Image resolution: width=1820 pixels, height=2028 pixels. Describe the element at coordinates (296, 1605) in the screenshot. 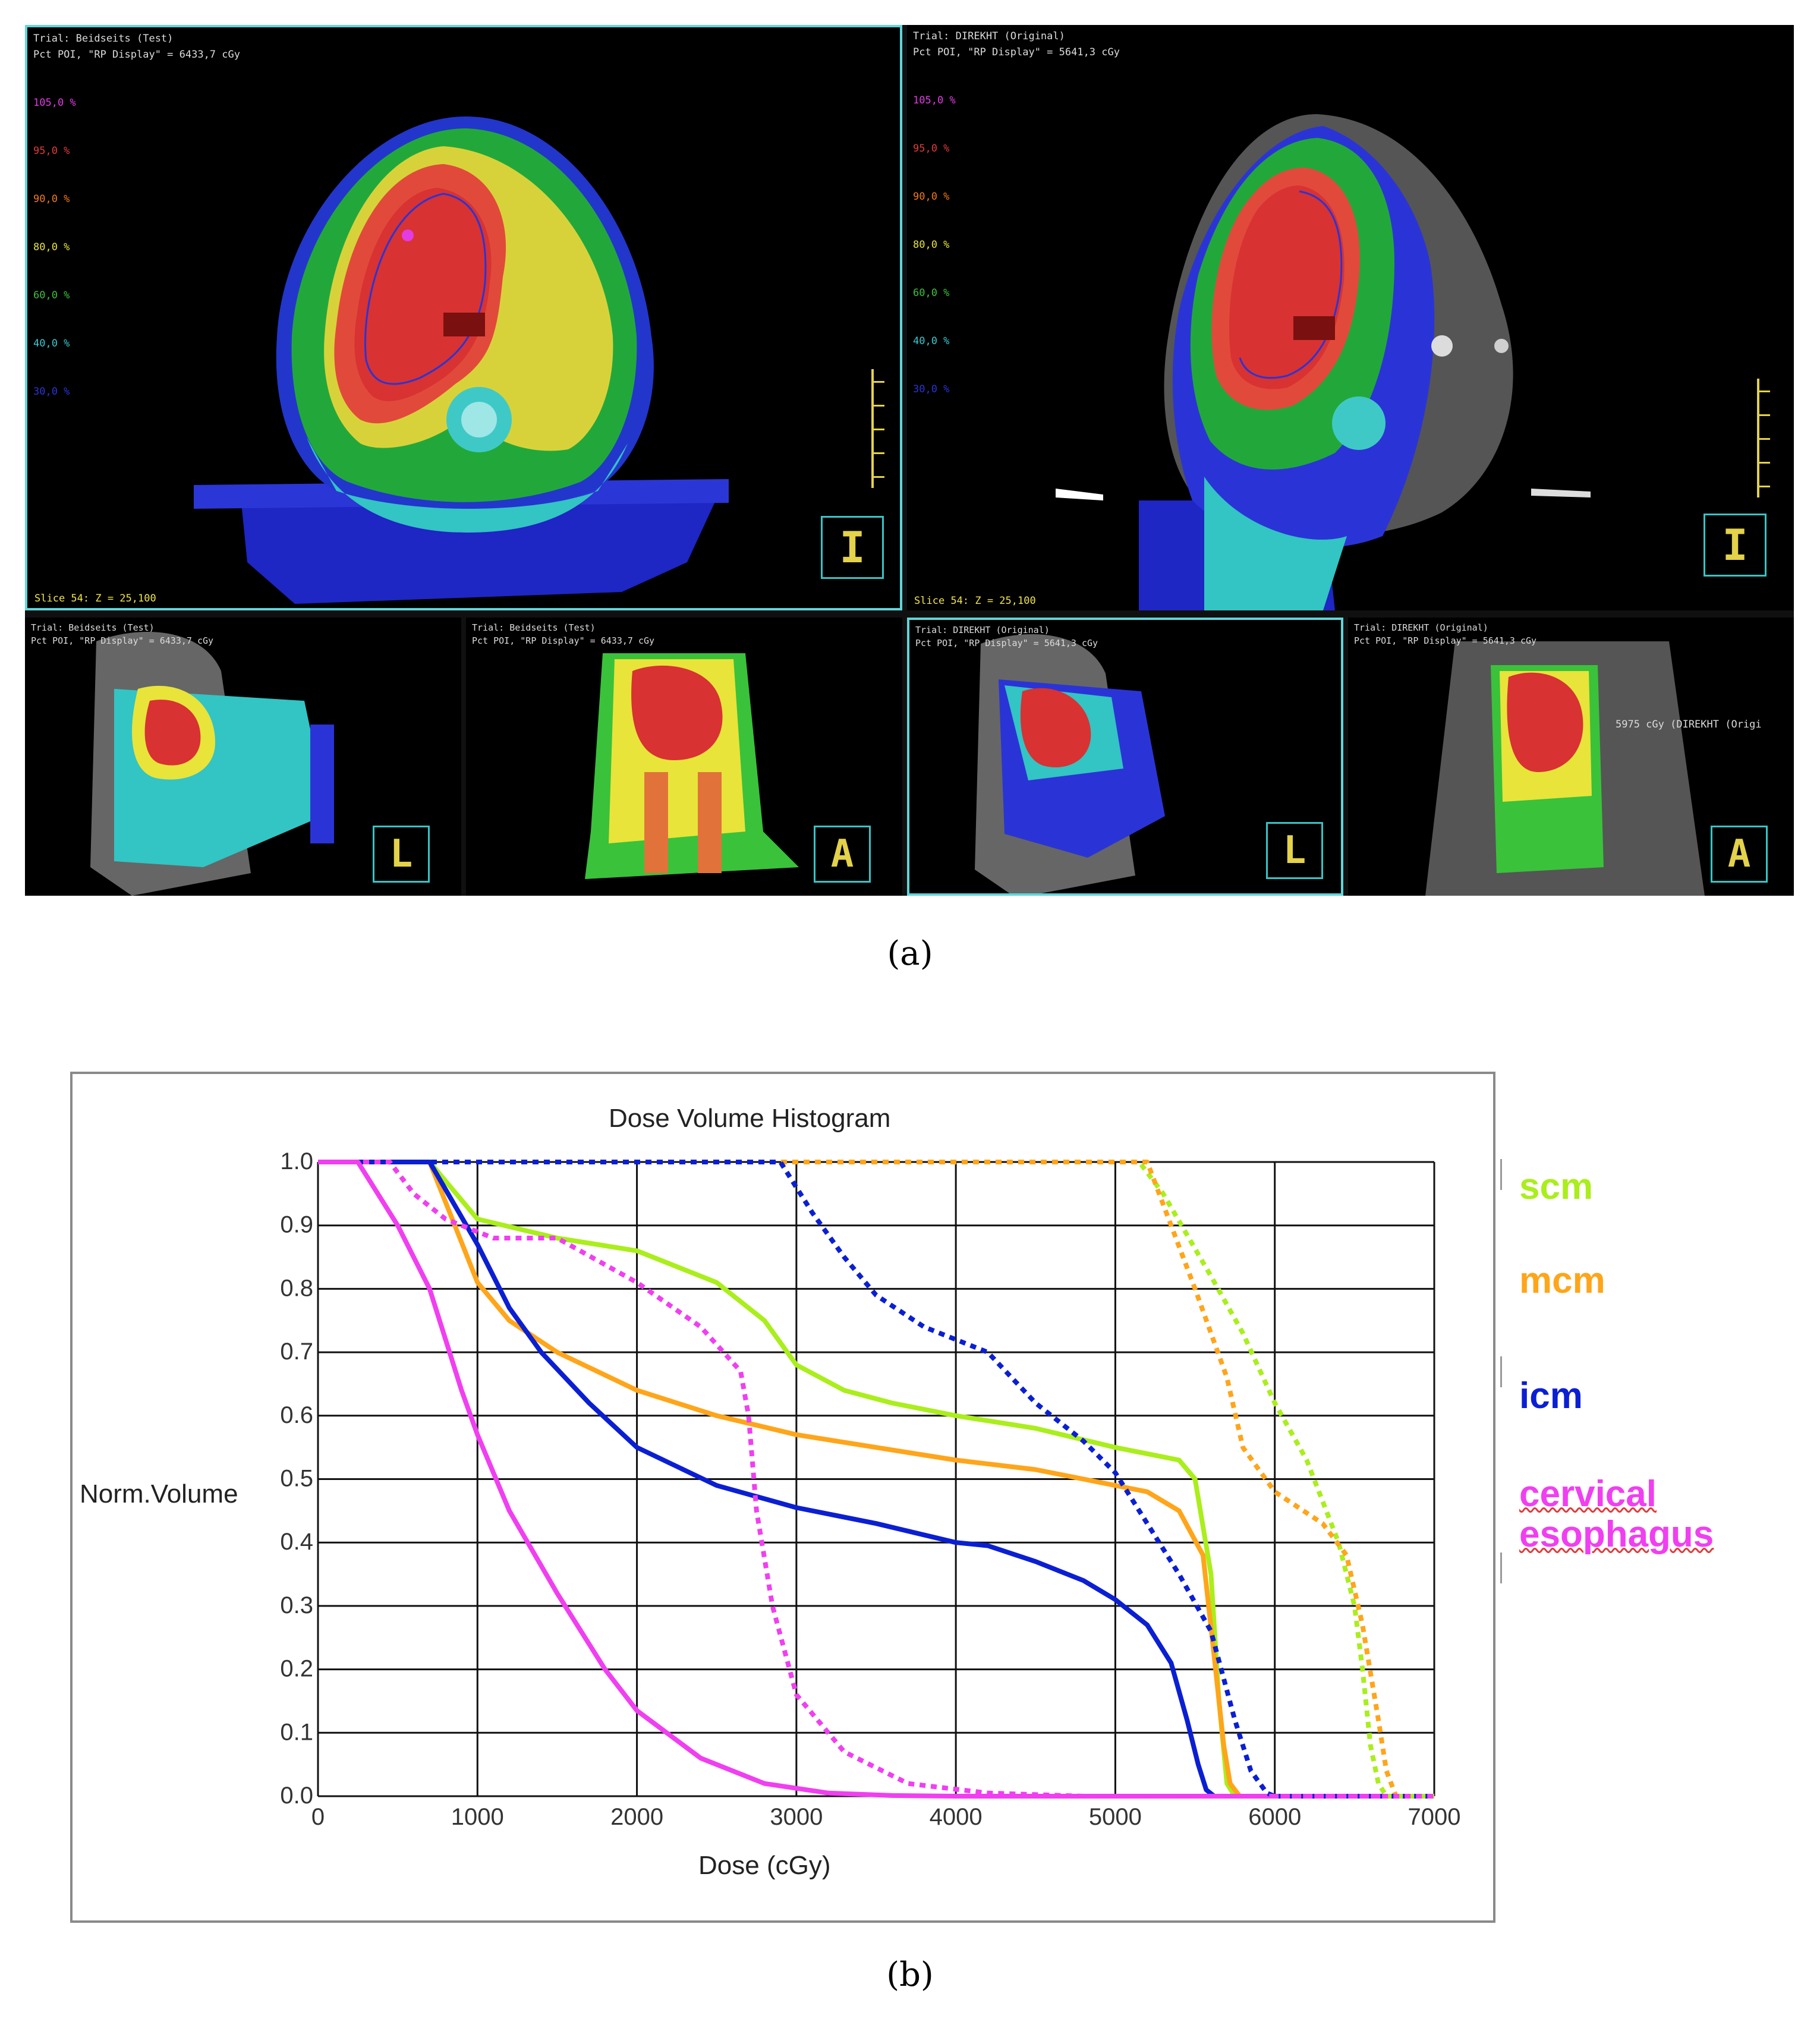

I see `y-tick-label: 0.3` at that location.